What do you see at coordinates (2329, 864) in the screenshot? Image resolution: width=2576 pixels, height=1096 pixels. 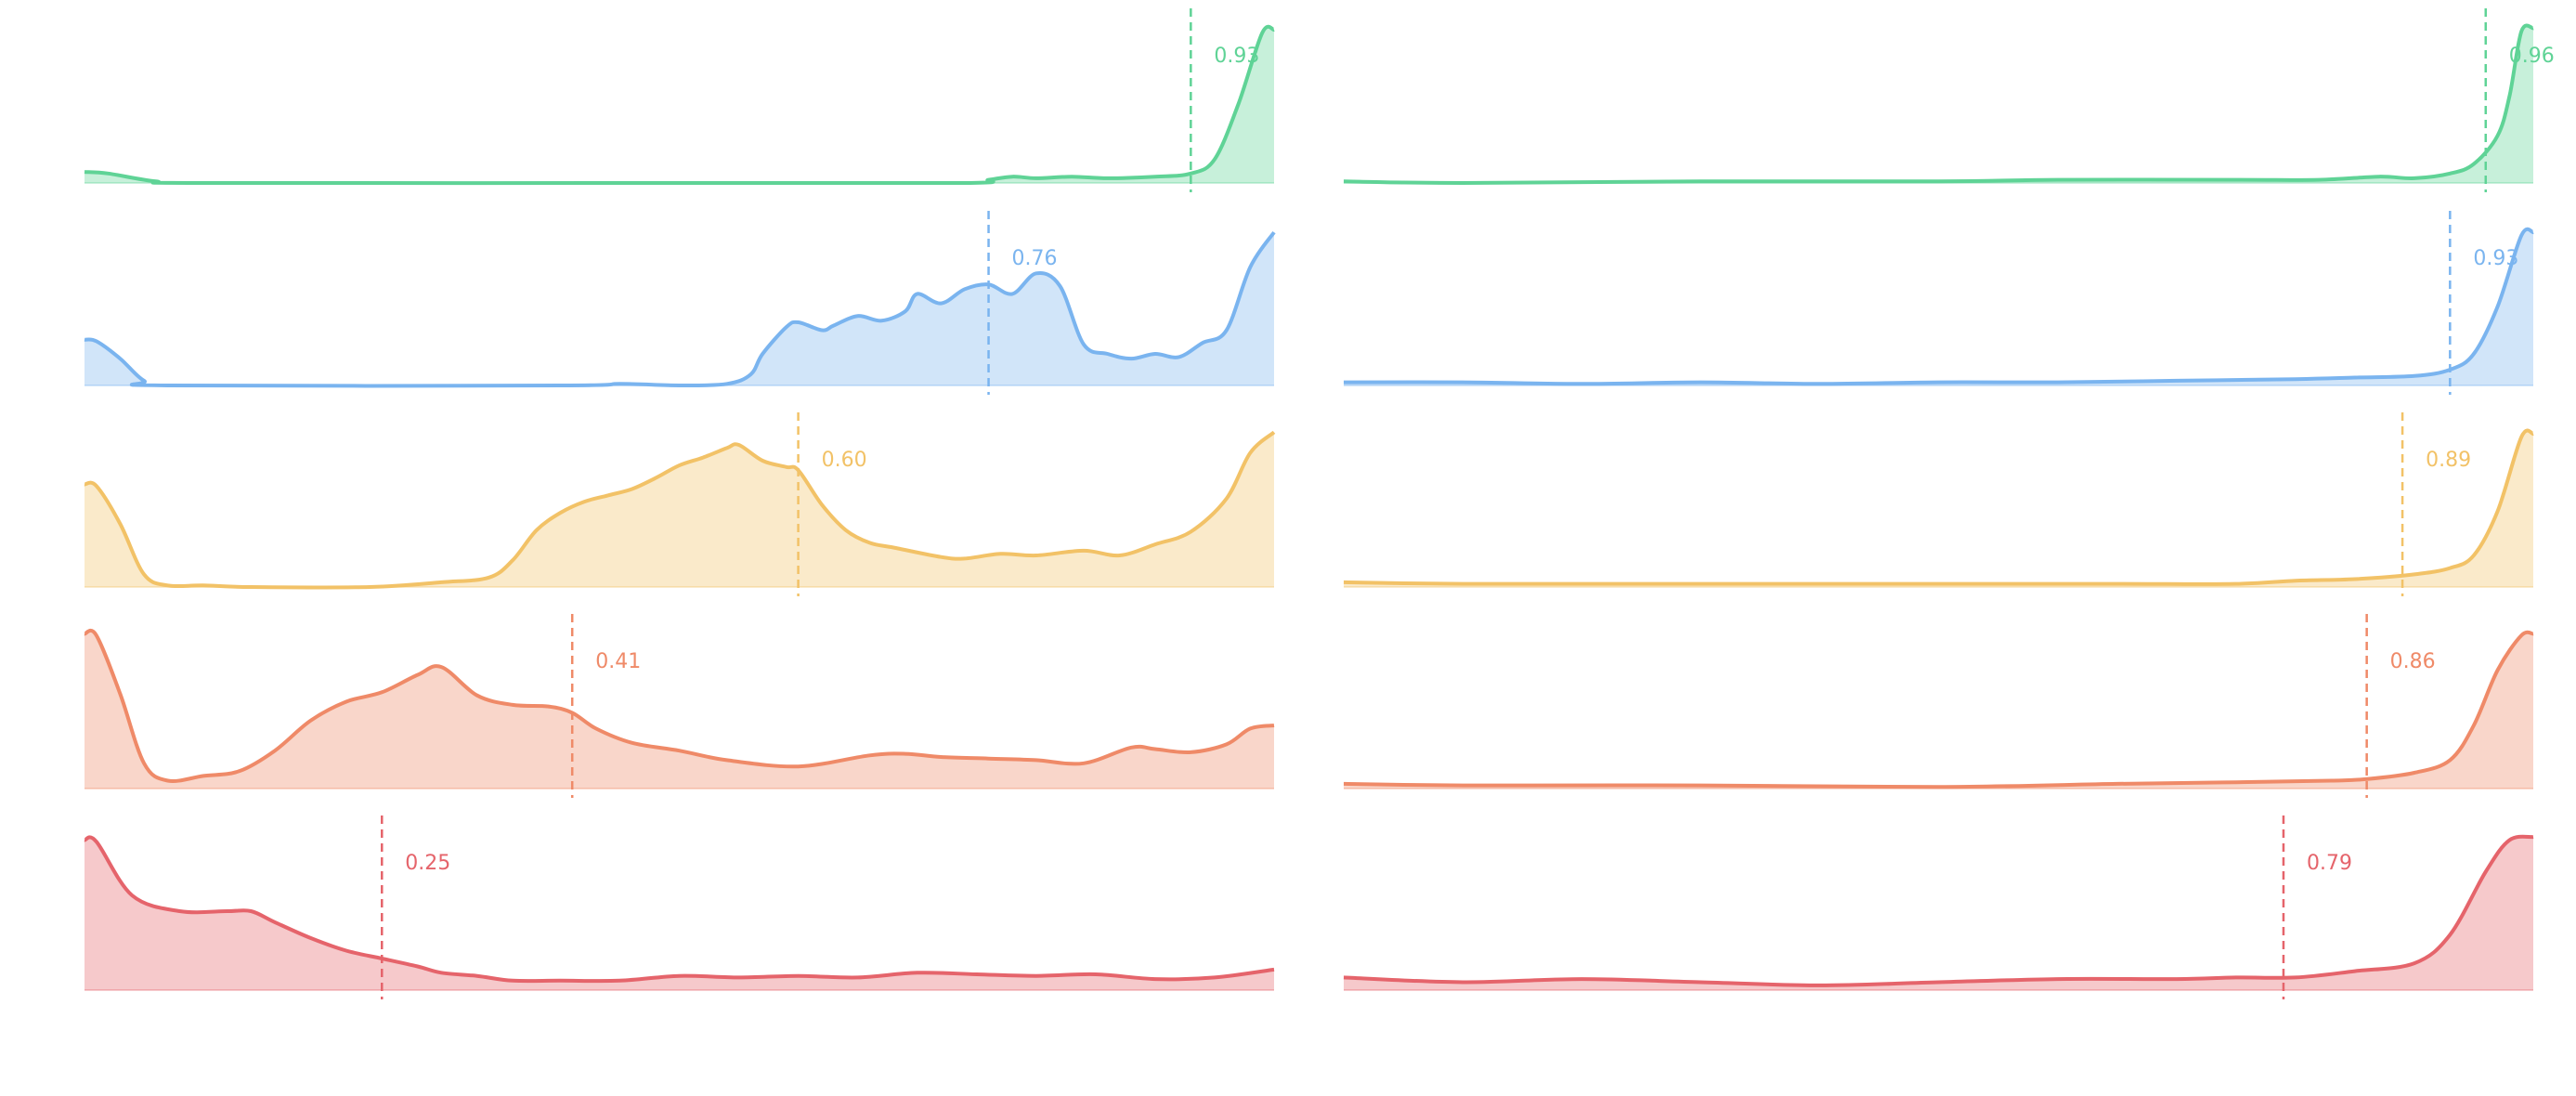 I see `mean-label-5: 0.79` at bounding box center [2329, 864].